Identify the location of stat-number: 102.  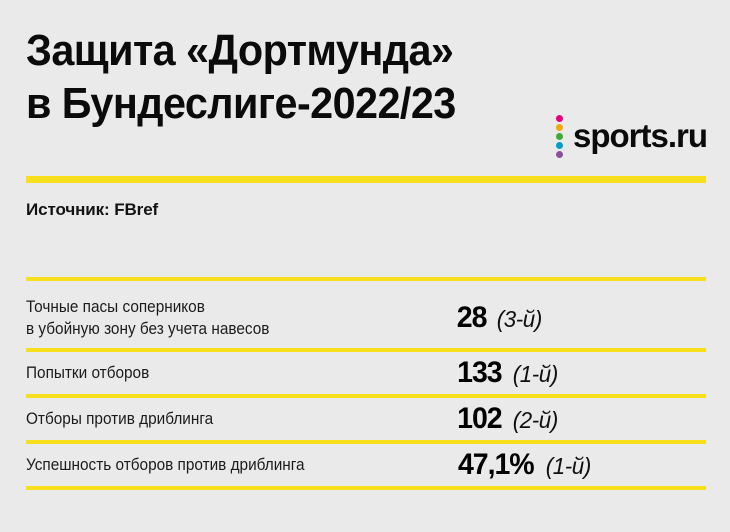
(479, 418).